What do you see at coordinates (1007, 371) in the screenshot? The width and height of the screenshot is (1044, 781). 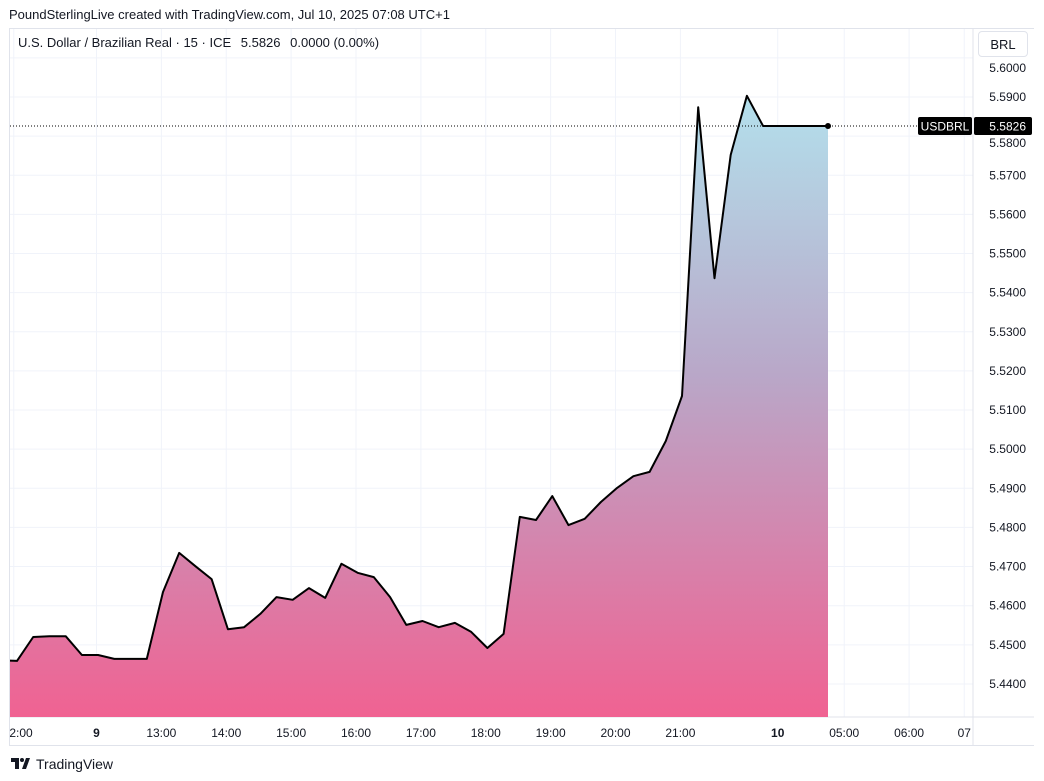 I see `y-tick-label: 5.5200` at bounding box center [1007, 371].